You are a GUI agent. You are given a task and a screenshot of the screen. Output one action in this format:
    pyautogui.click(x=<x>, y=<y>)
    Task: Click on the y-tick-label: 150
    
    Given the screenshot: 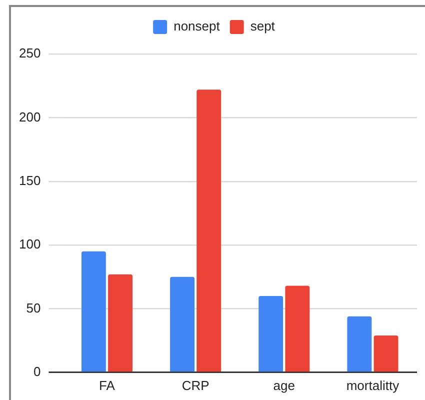 What is the action you would take?
    pyautogui.click(x=29, y=180)
    